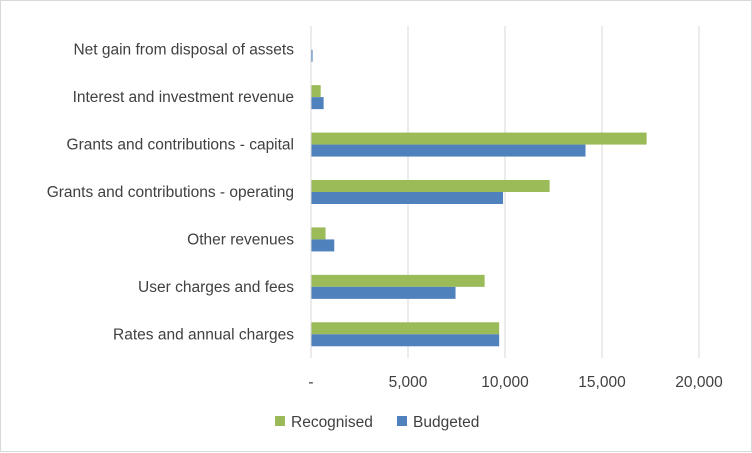 The height and width of the screenshot is (453, 752). Describe the element at coordinates (216, 287) in the screenshot. I see `category-label-1: User charges and fees` at that location.